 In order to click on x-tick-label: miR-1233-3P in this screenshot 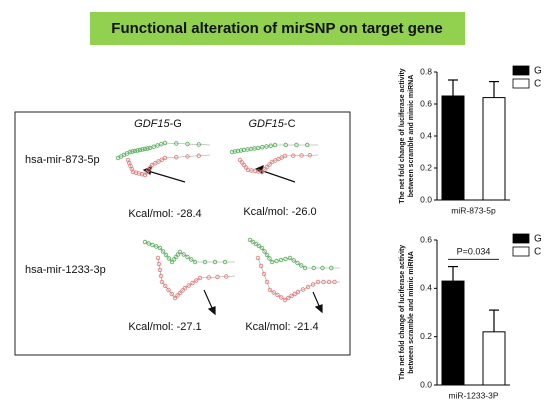, I will do `click(473, 395)`.